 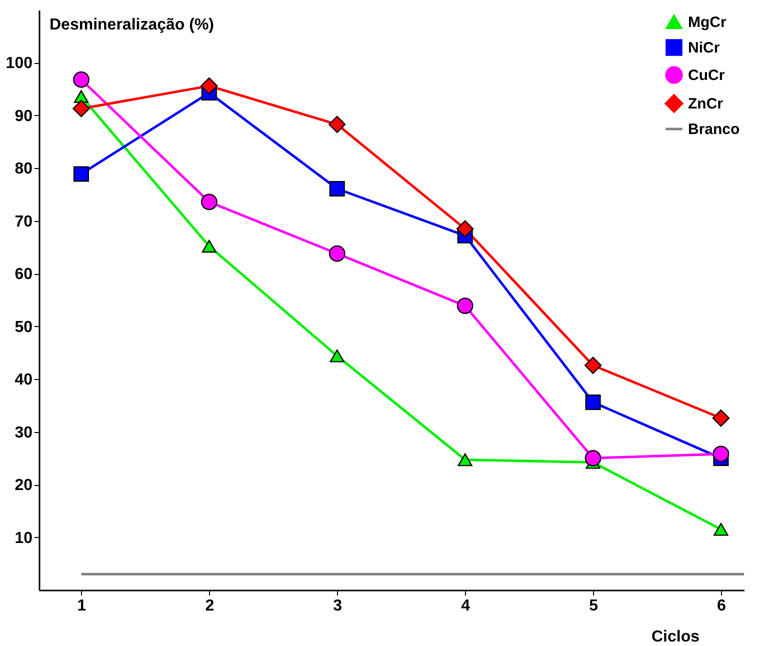 I want to click on x-tick-label: 6, so click(x=721, y=606).